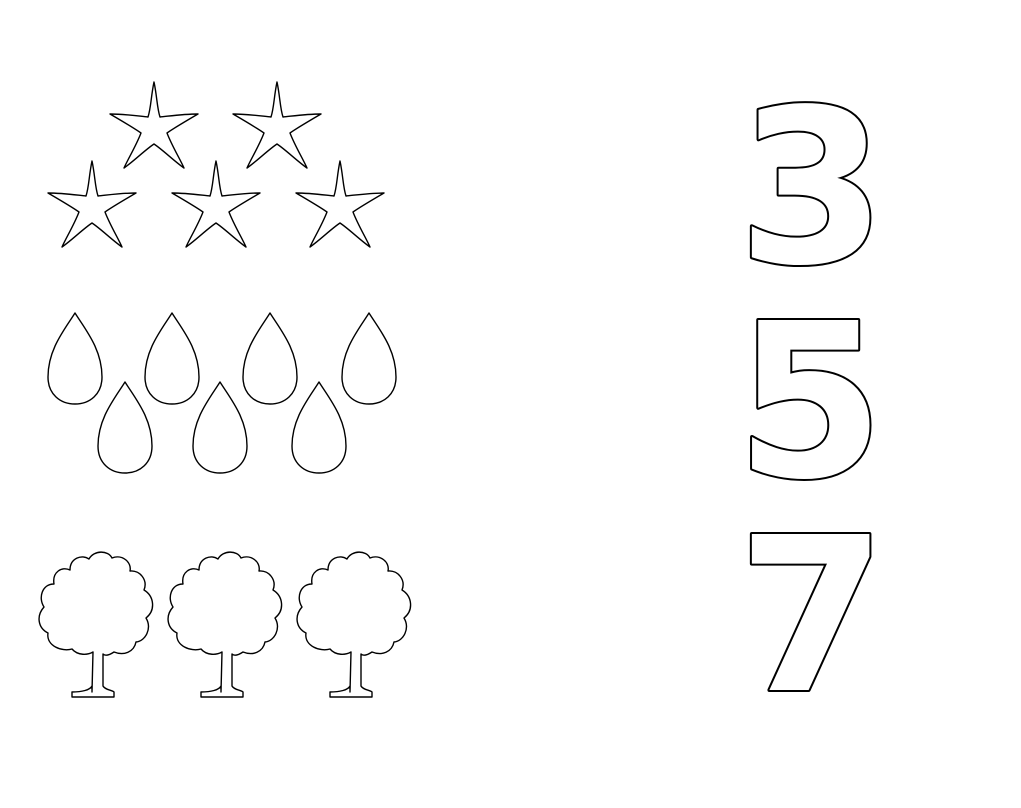  I want to click on number-three: 3, so click(812, 188).